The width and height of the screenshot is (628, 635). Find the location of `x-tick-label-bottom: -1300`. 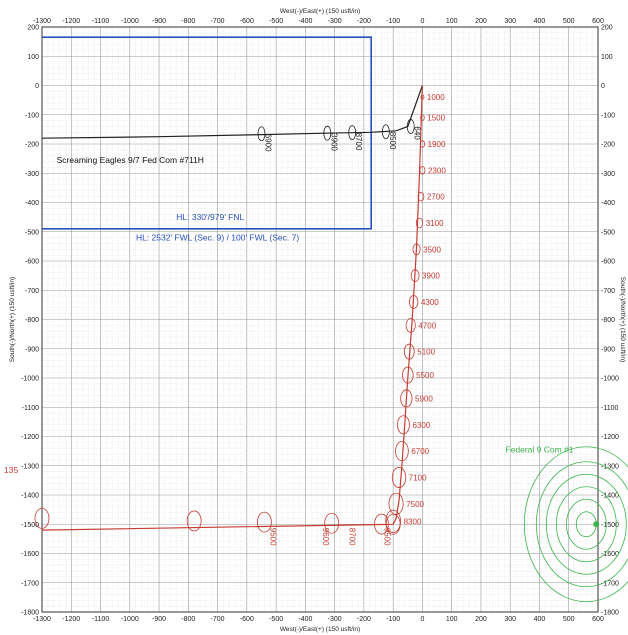

x-tick-label-bottom: -1300 is located at coordinates (42, 619).